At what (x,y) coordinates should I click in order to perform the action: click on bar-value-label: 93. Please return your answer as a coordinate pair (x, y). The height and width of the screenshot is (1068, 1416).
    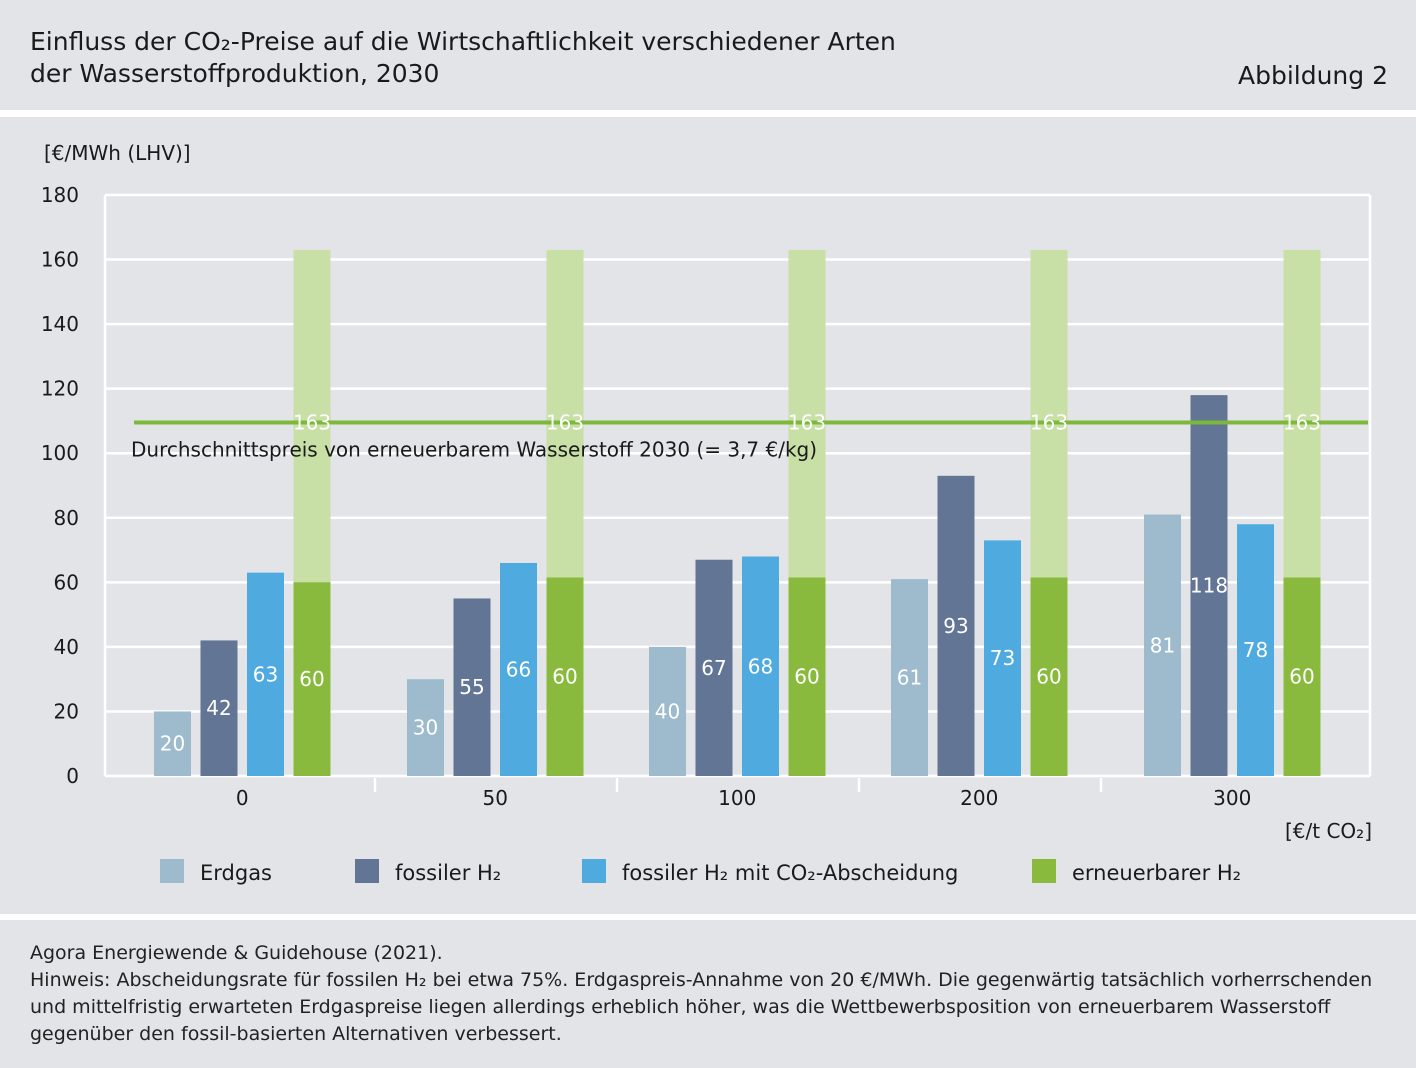
    Looking at the image, I should click on (955, 626).